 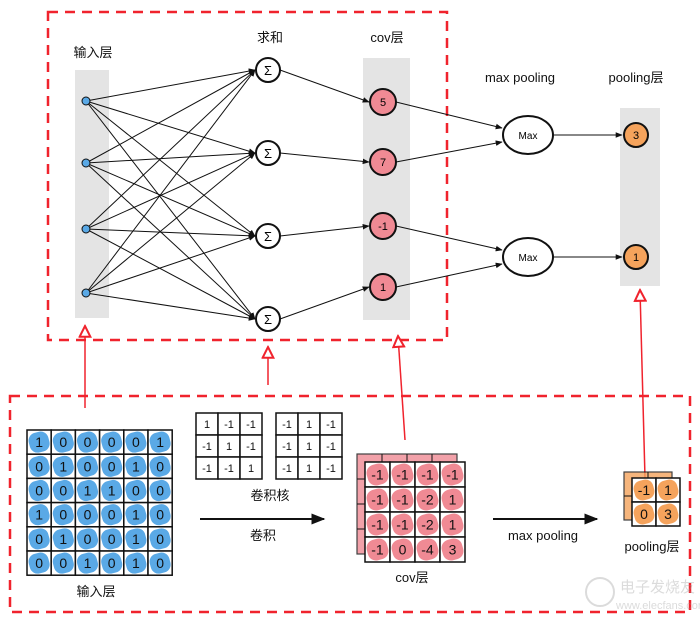 I want to click on kernel-label: 卷积核, so click(x=269, y=495).